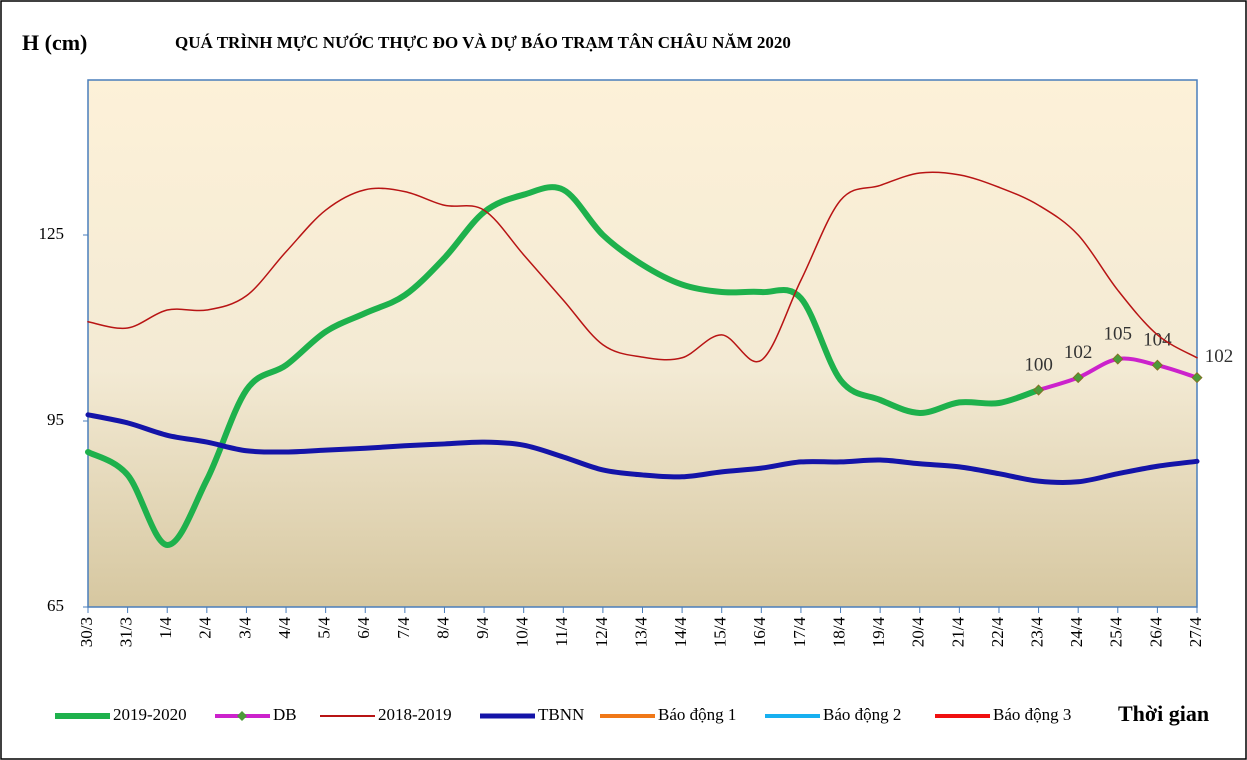 Image resolution: width=1247 pixels, height=760 pixels. I want to click on data-label: 104, so click(1157, 340).